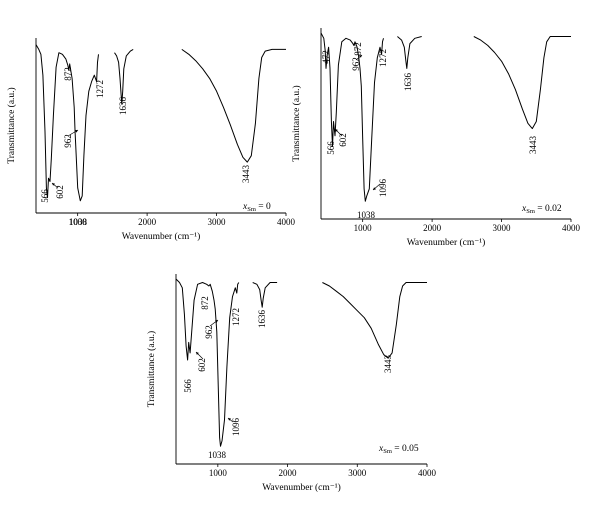 The width and height of the screenshot is (600, 515). Describe the element at coordinates (256, 207) in the screenshot. I see `composition-label: xSm = 0` at that location.